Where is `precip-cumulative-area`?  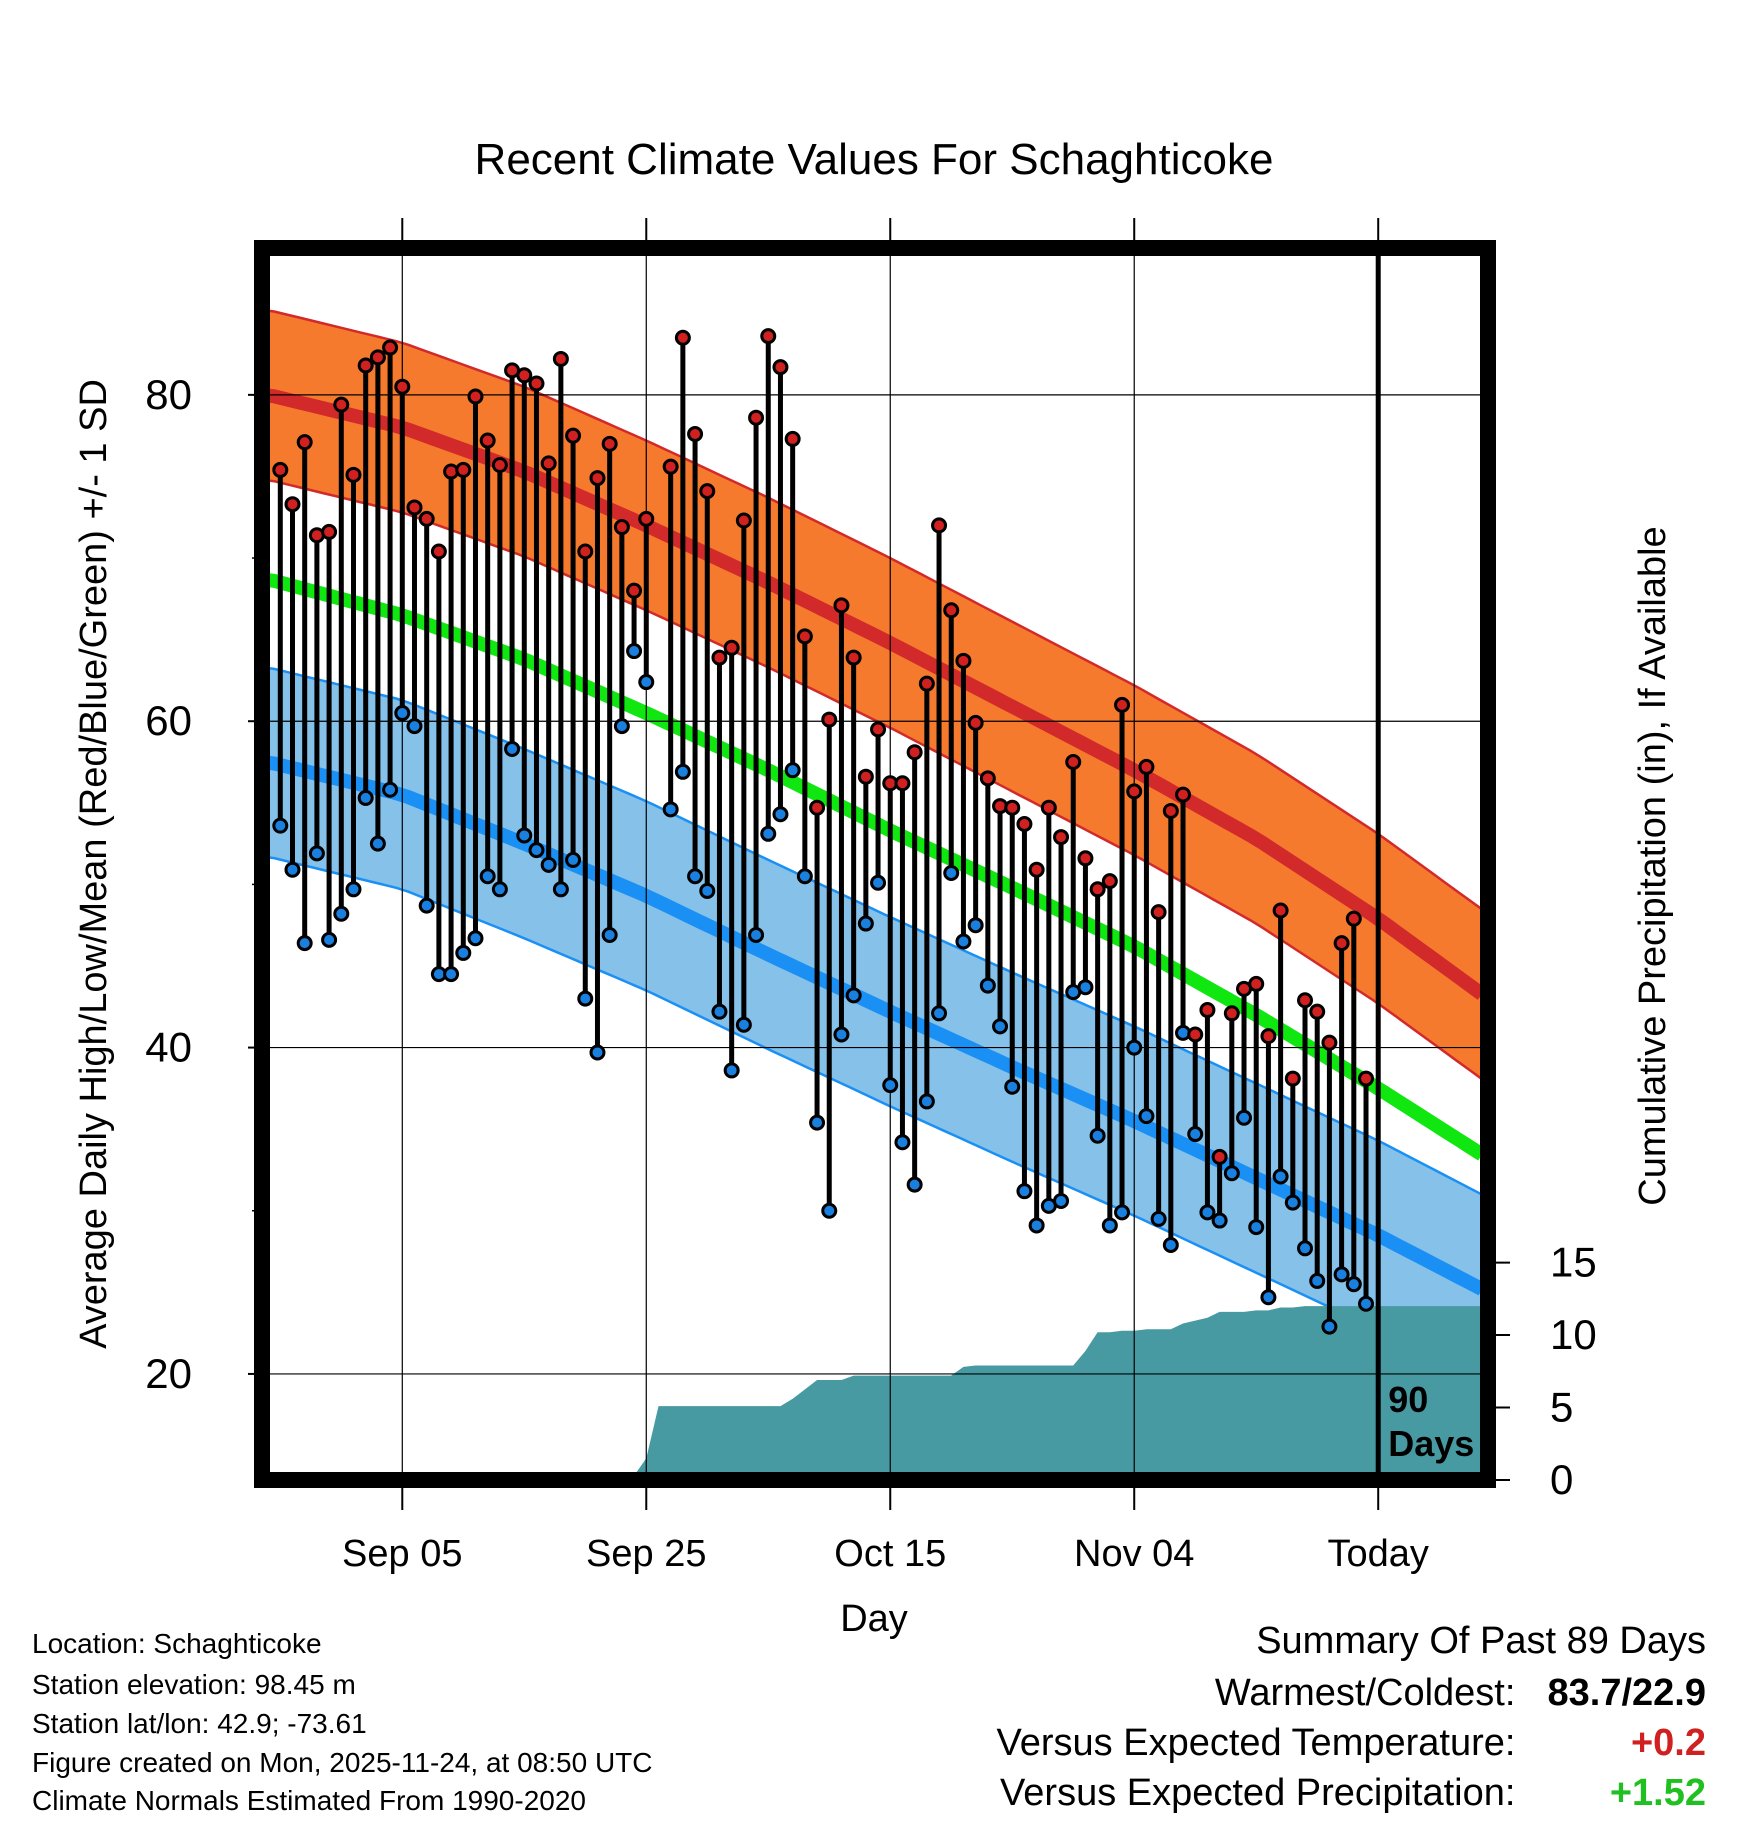 precip-cumulative-area is located at coordinates (878, 1393).